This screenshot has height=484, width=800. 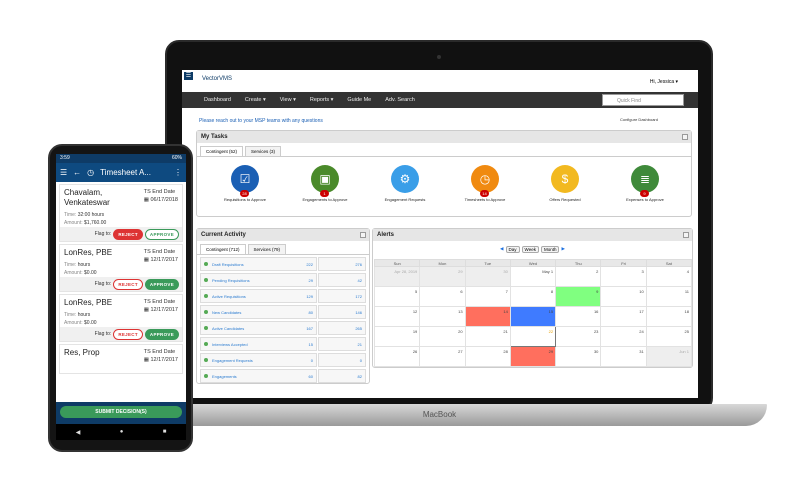 What do you see at coordinates (217, 100) in the screenshot?
I see `nav-item: Dashboard` at bounding box center [217, 100].